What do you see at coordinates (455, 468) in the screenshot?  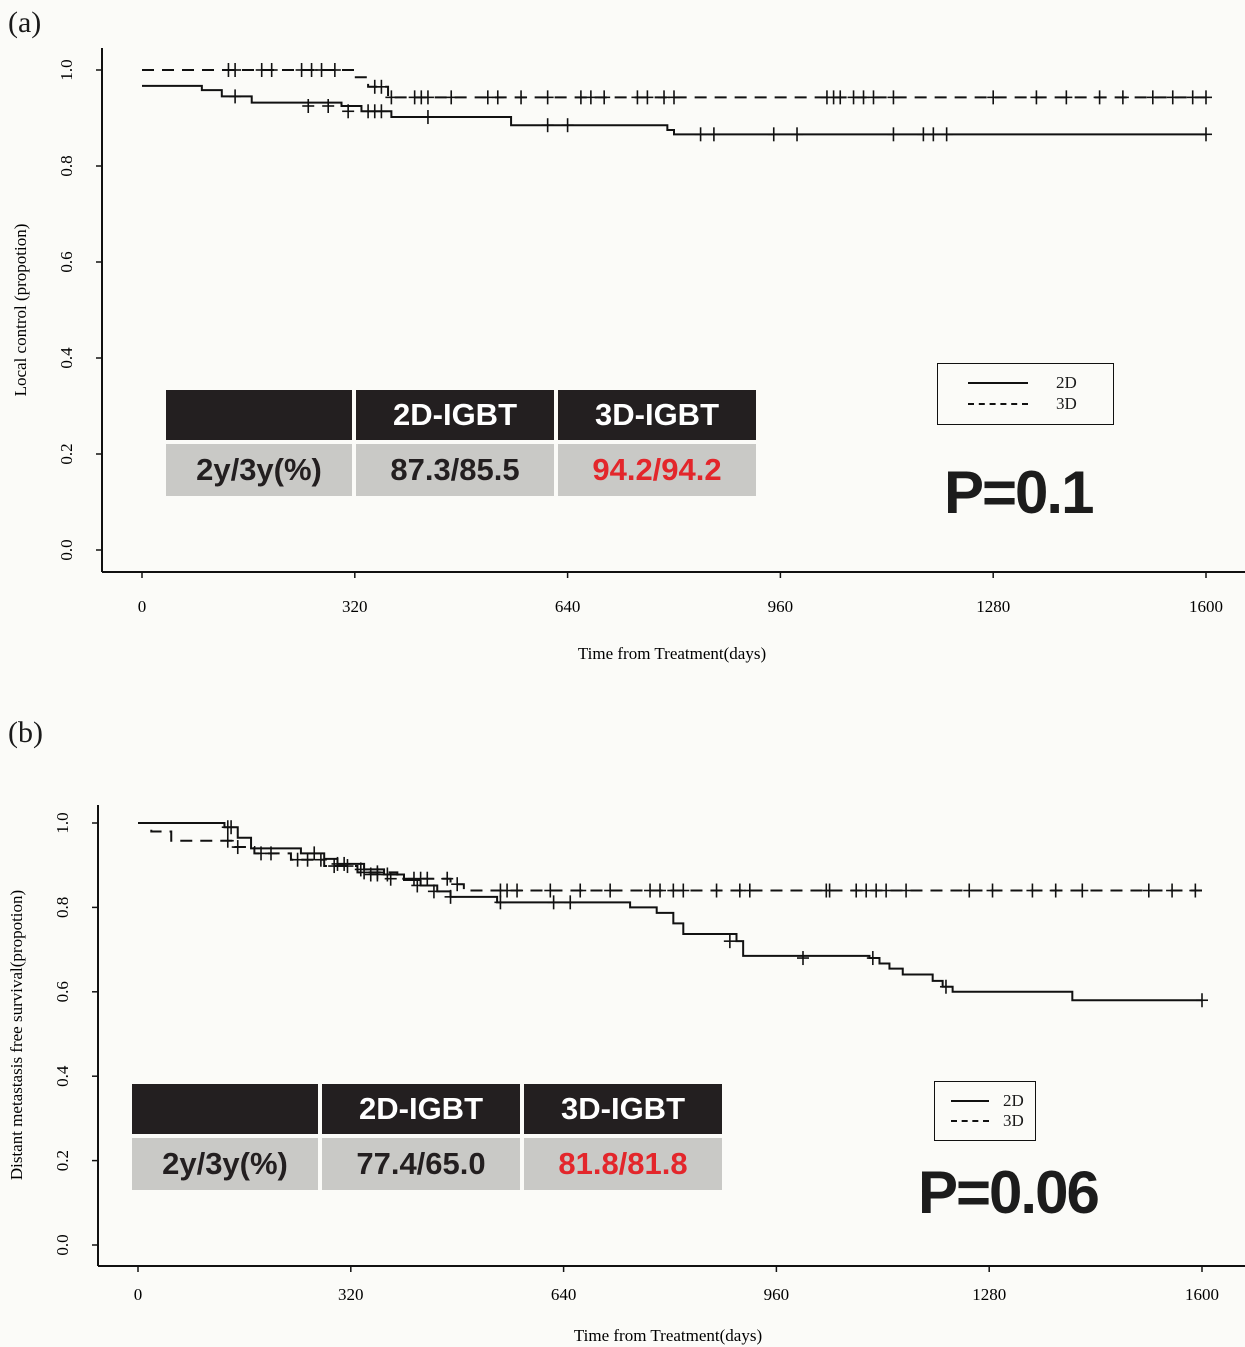 I see `table-value-2d: 87.3/85.5` at bounding box center [455, 468].